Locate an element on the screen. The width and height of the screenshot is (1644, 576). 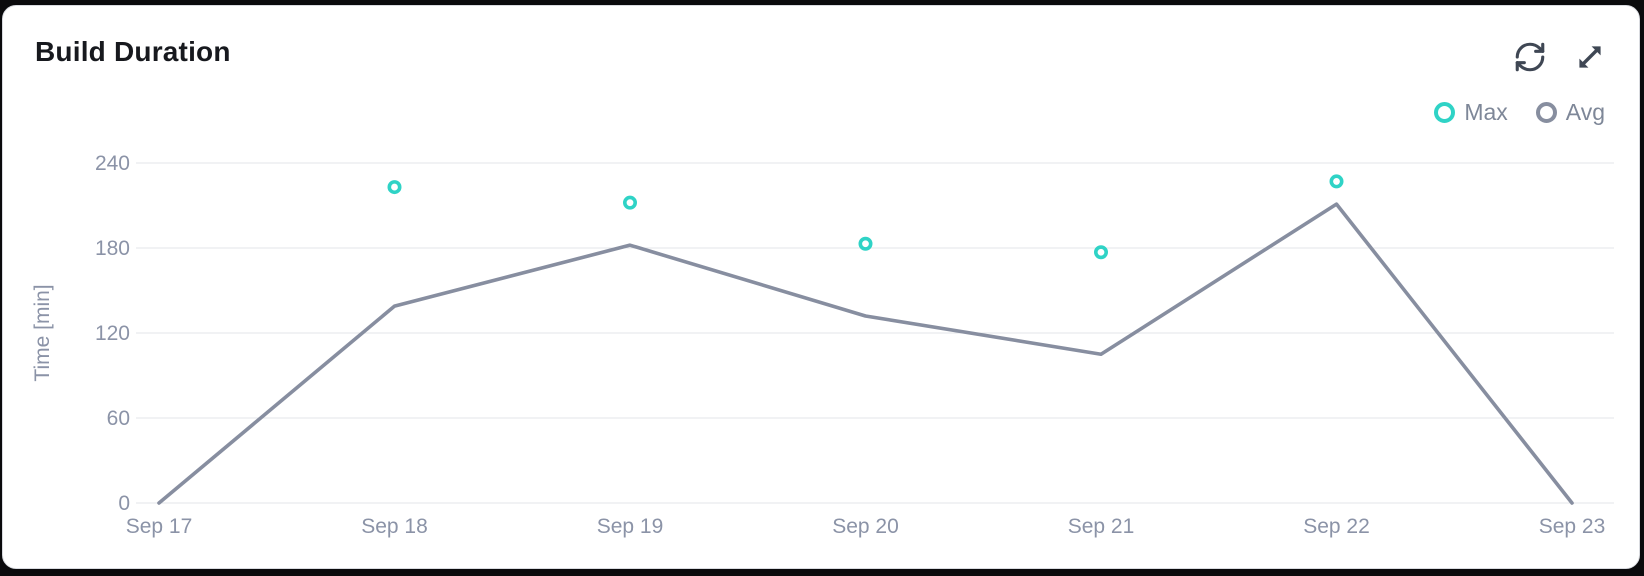
refresh-button is located at coordinates (1530, 57).